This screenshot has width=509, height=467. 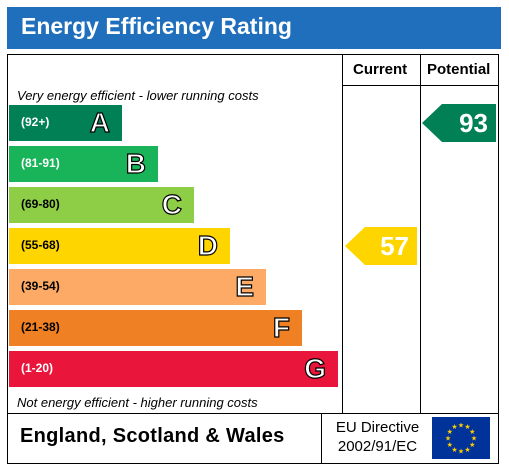 What do you see at coordinates (394, 246) in the screenshot?
I see `current-rating-arrow-value: 57` at bounding box center [394, 246].